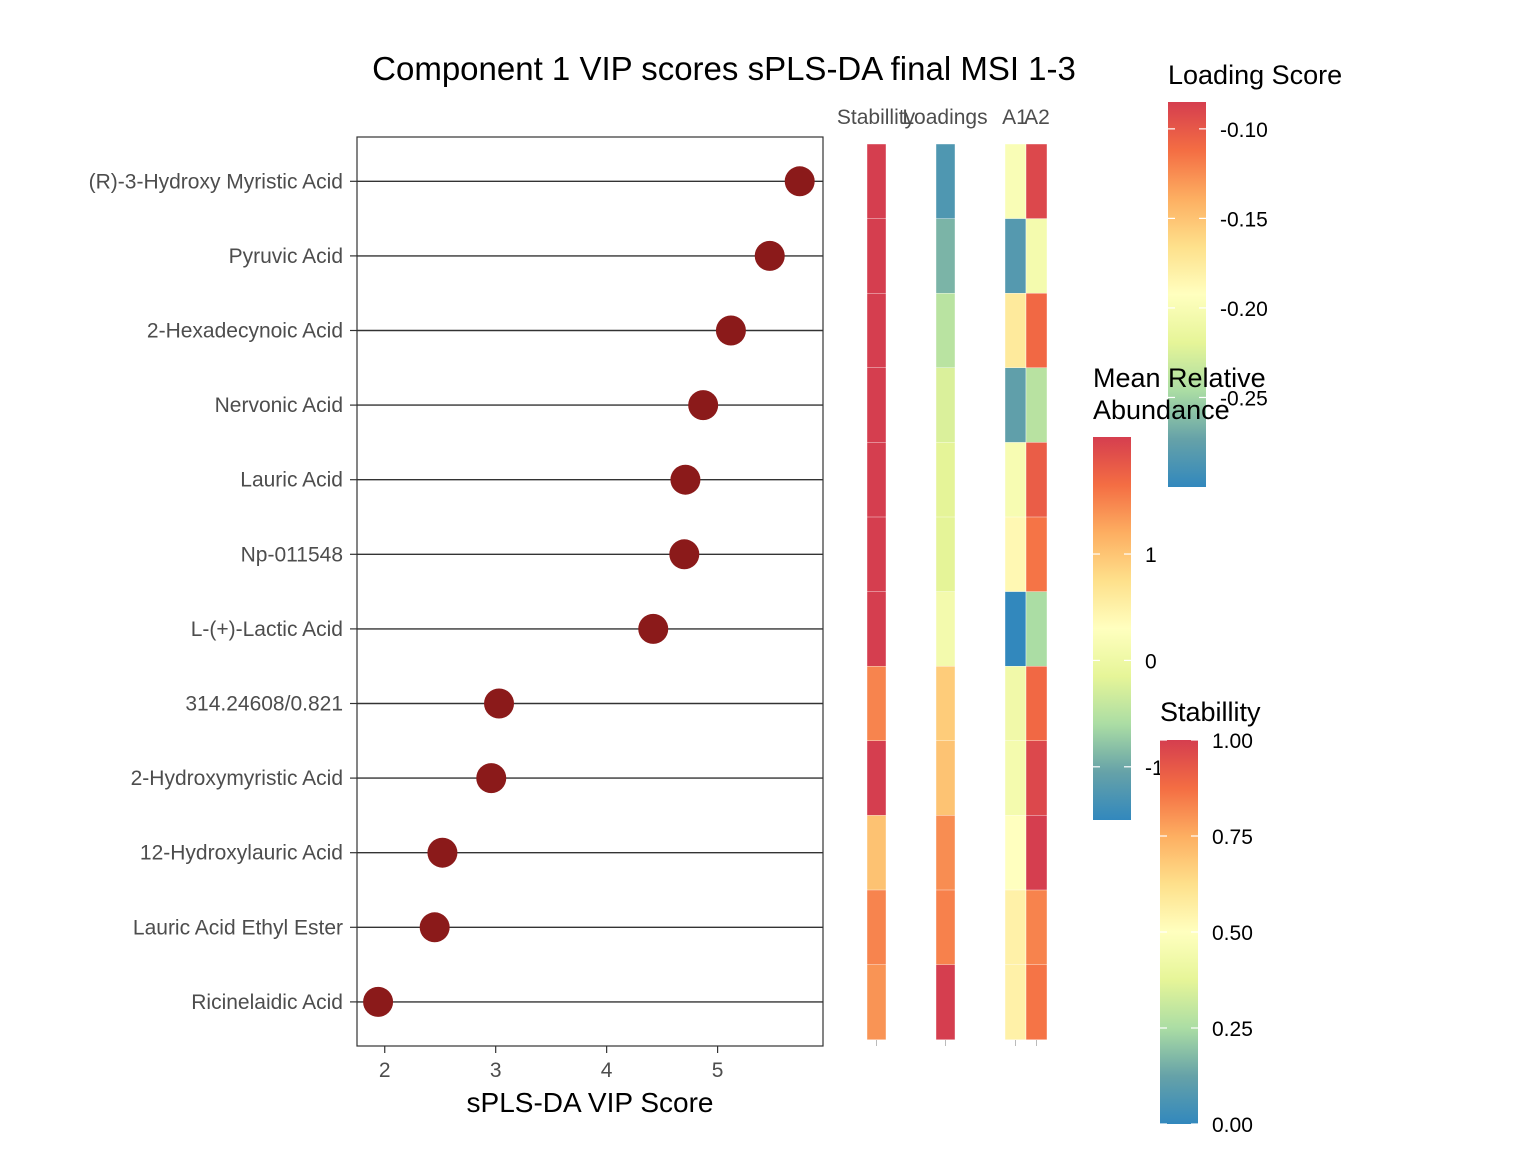  Describe the element at coordinates (957, 594) in the screenshot. I see `heatmap-cells` at that location.